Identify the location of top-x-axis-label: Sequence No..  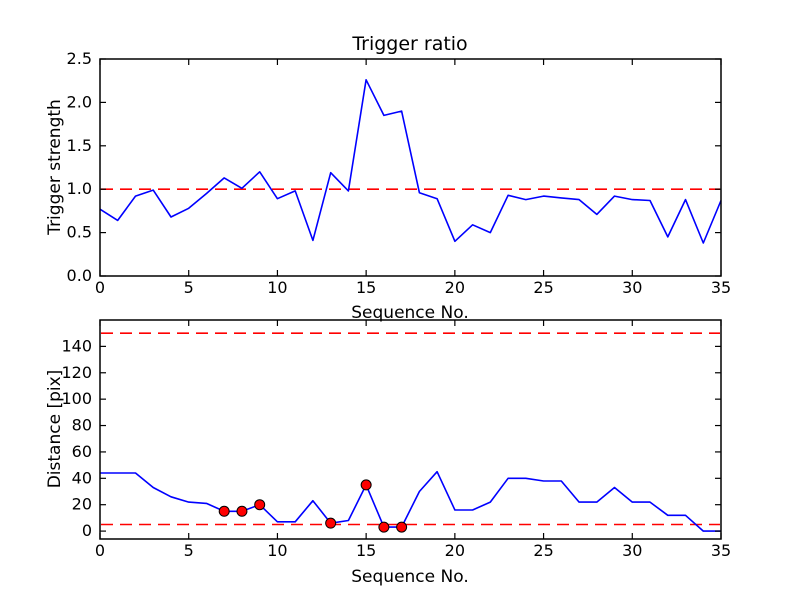
(410, 313).